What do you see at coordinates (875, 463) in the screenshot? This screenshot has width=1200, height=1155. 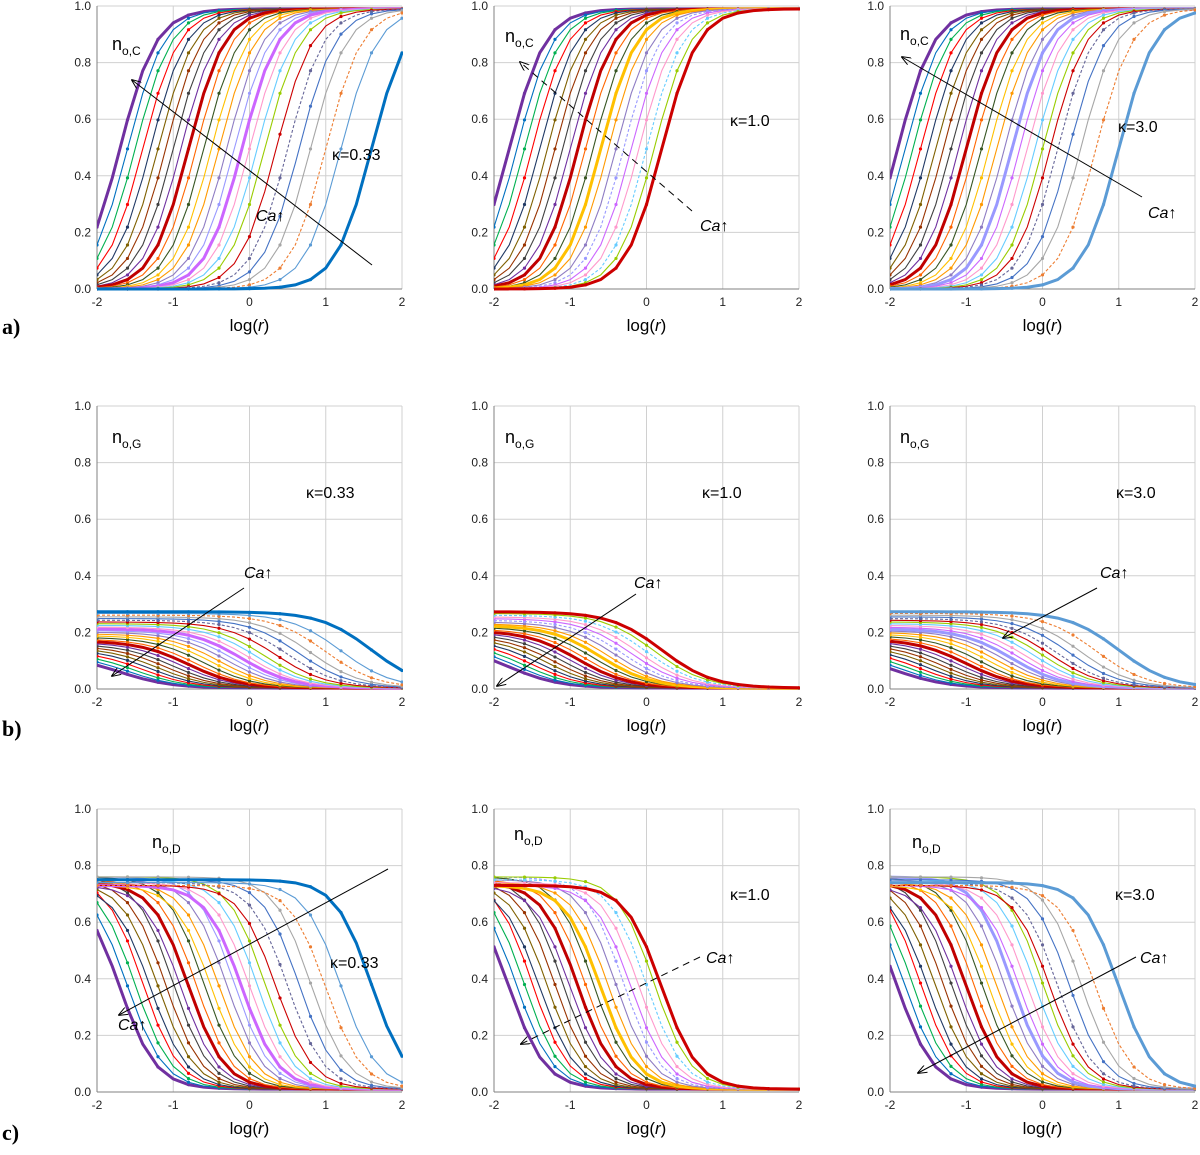 I see `y-tick-label: 0.8` at bounding box center [875, 463].